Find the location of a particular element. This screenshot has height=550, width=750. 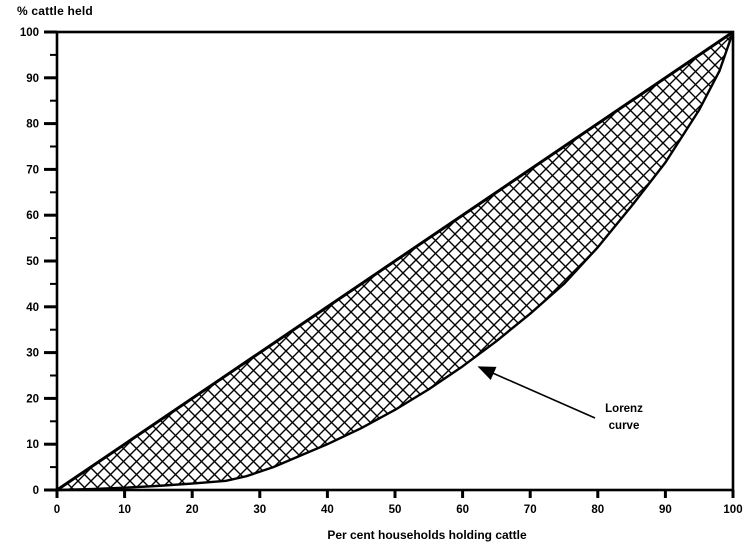

y-tick-label: 70 is located at coordinates (32, 170).